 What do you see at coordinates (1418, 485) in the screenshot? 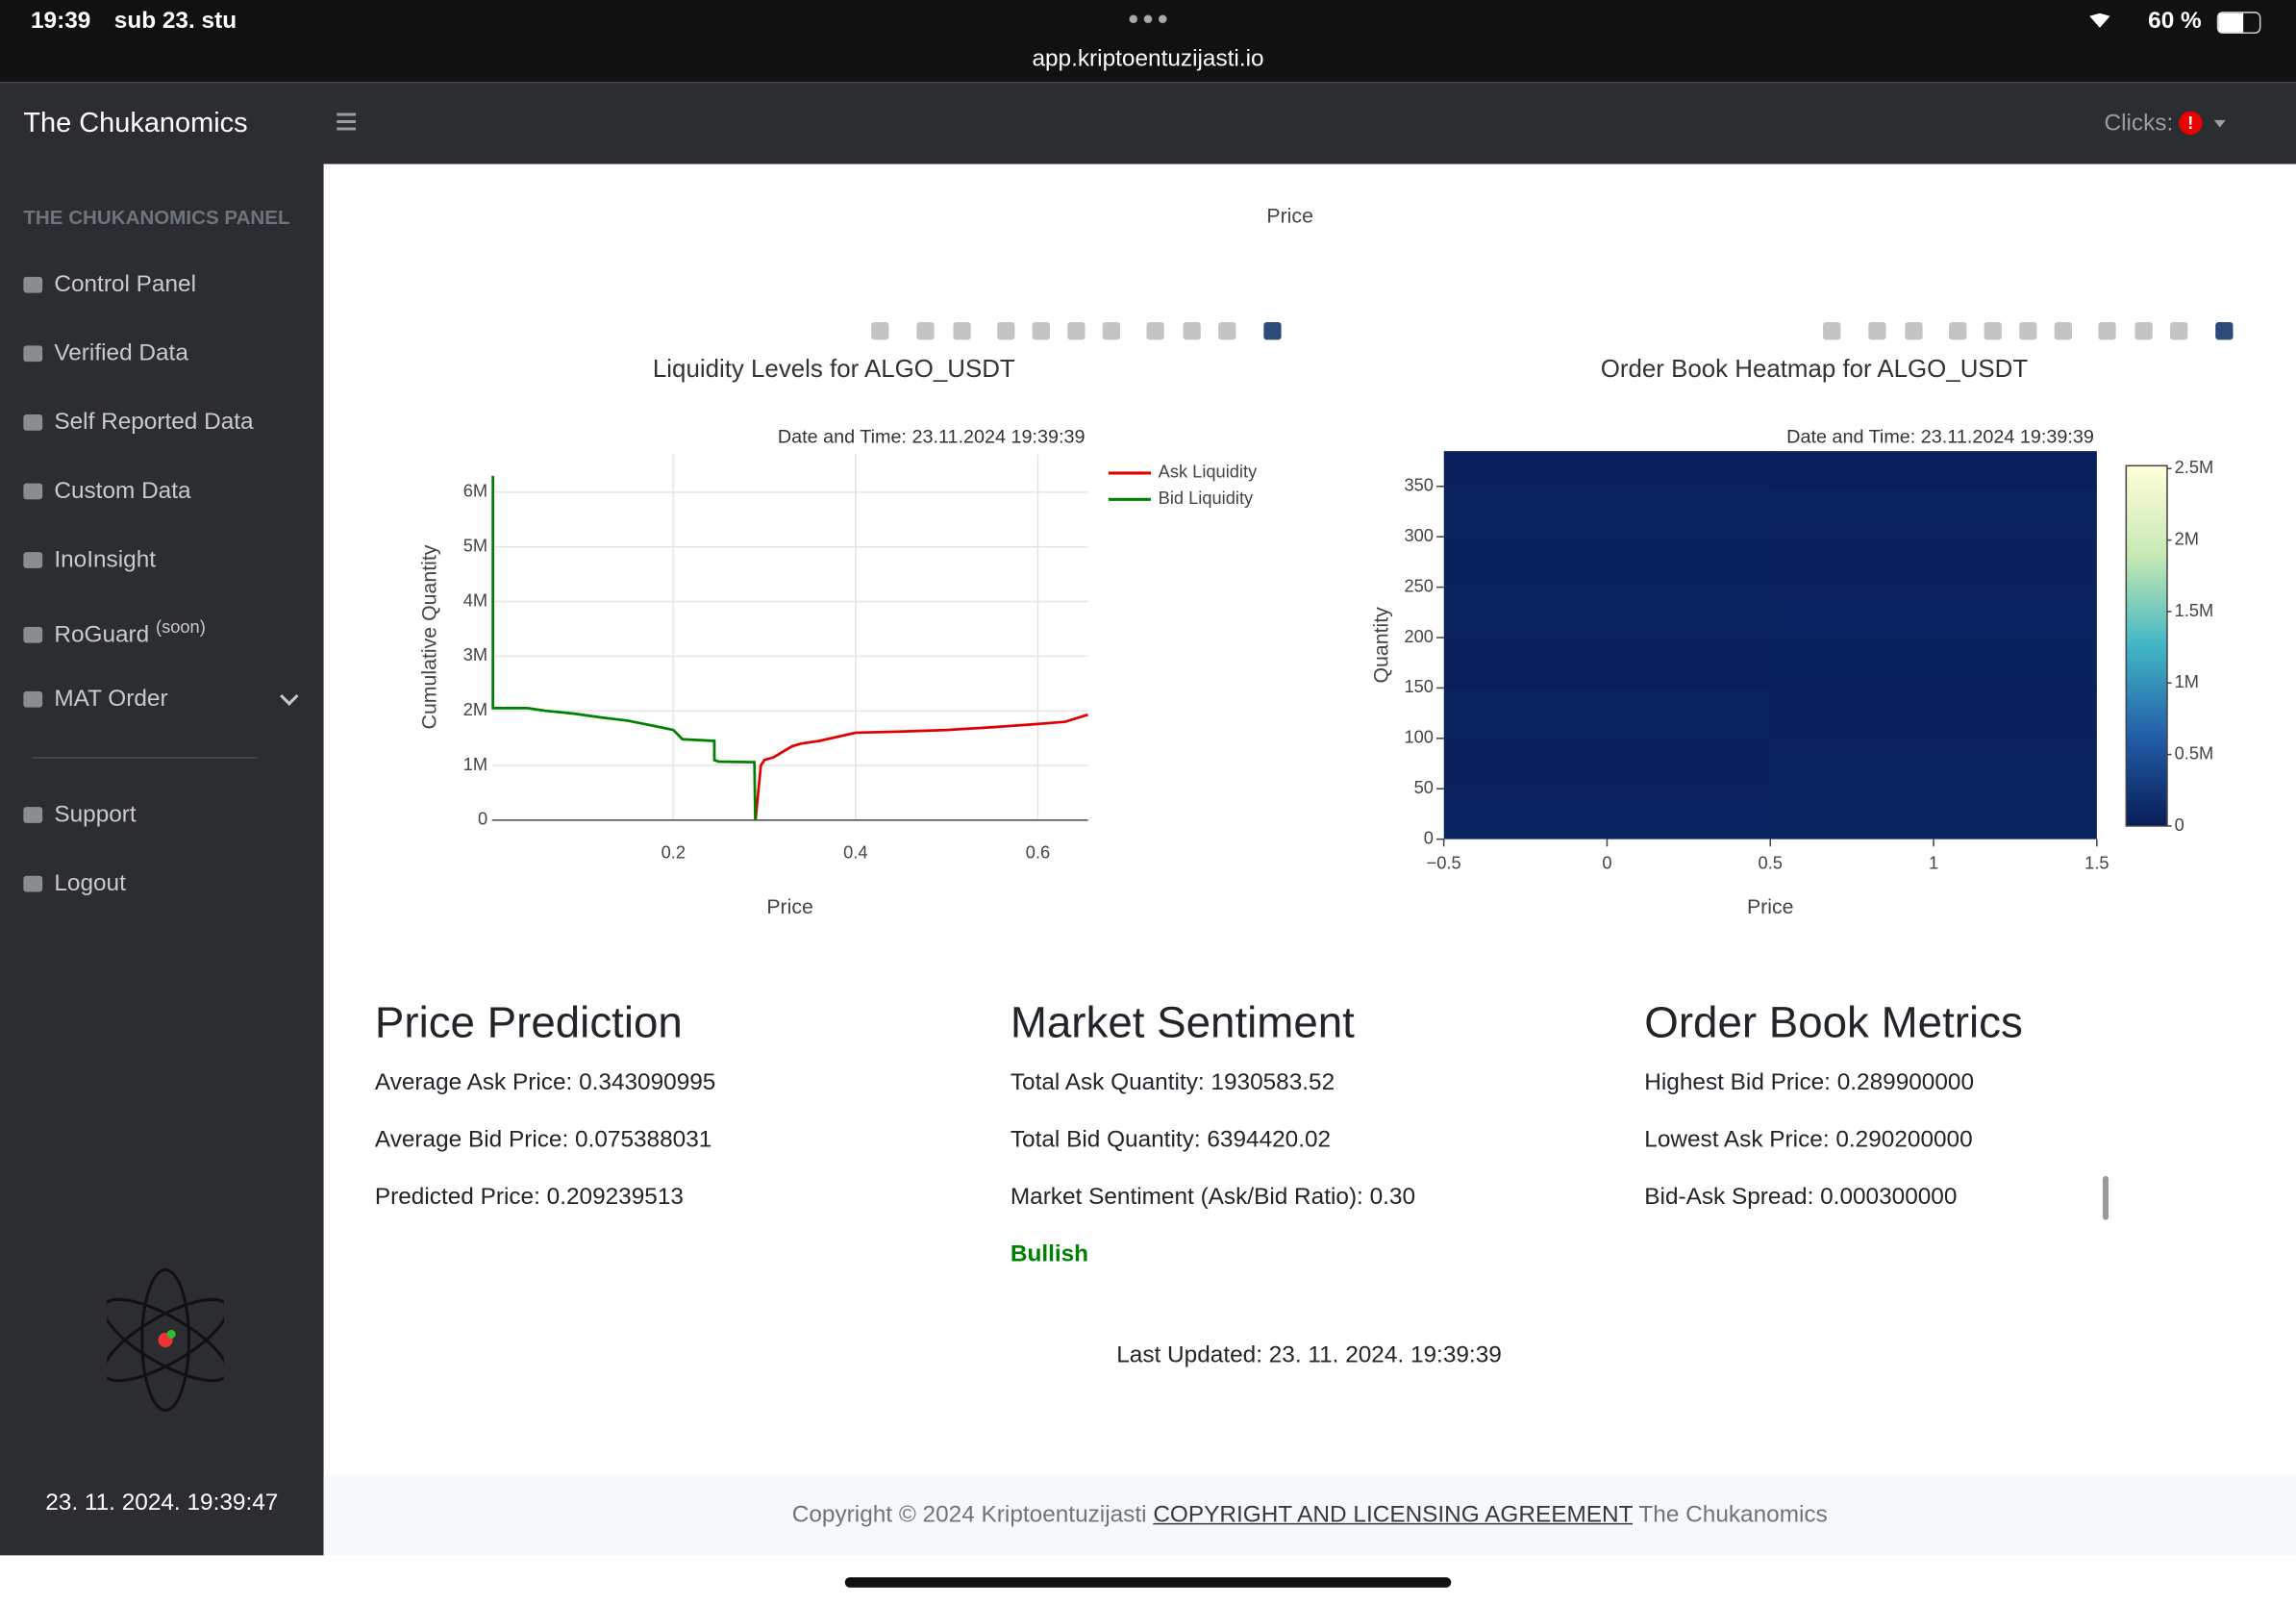
I see `y-tick-label: 350` at bounding box center [1418, 485].